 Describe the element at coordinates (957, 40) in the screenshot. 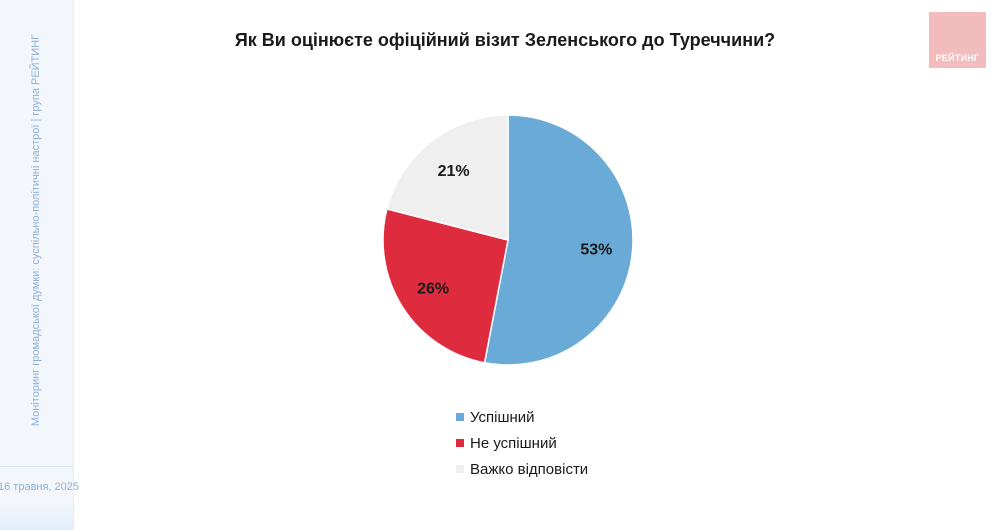

I see `rating-logo: РЕЙТИНГ` at that location.